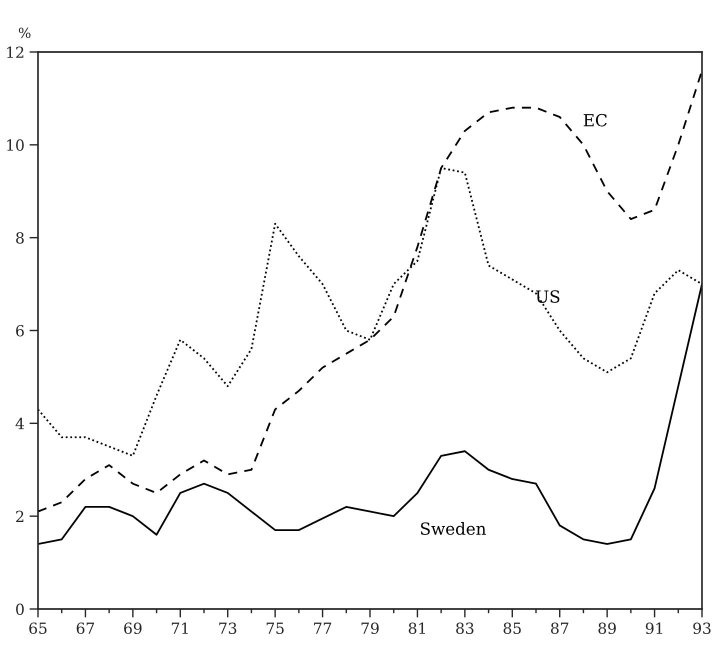 The image size is (712, 649). Describe the element at coordinates (15, 52) in the screenshot. I see `y-tick-label: 12` at that location.